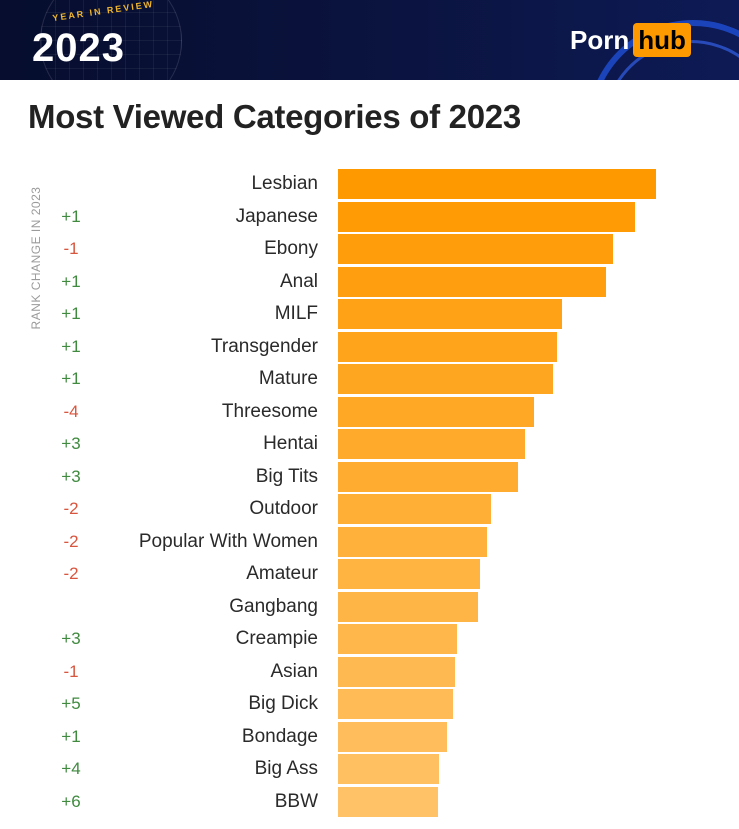 The height and width of the screenshot is (829, 739). Describe the element at coordinates (369, 40) in the screenshot. I see `header-banner: YEAR IN REVIEW 2023 Porn hub` at that location.